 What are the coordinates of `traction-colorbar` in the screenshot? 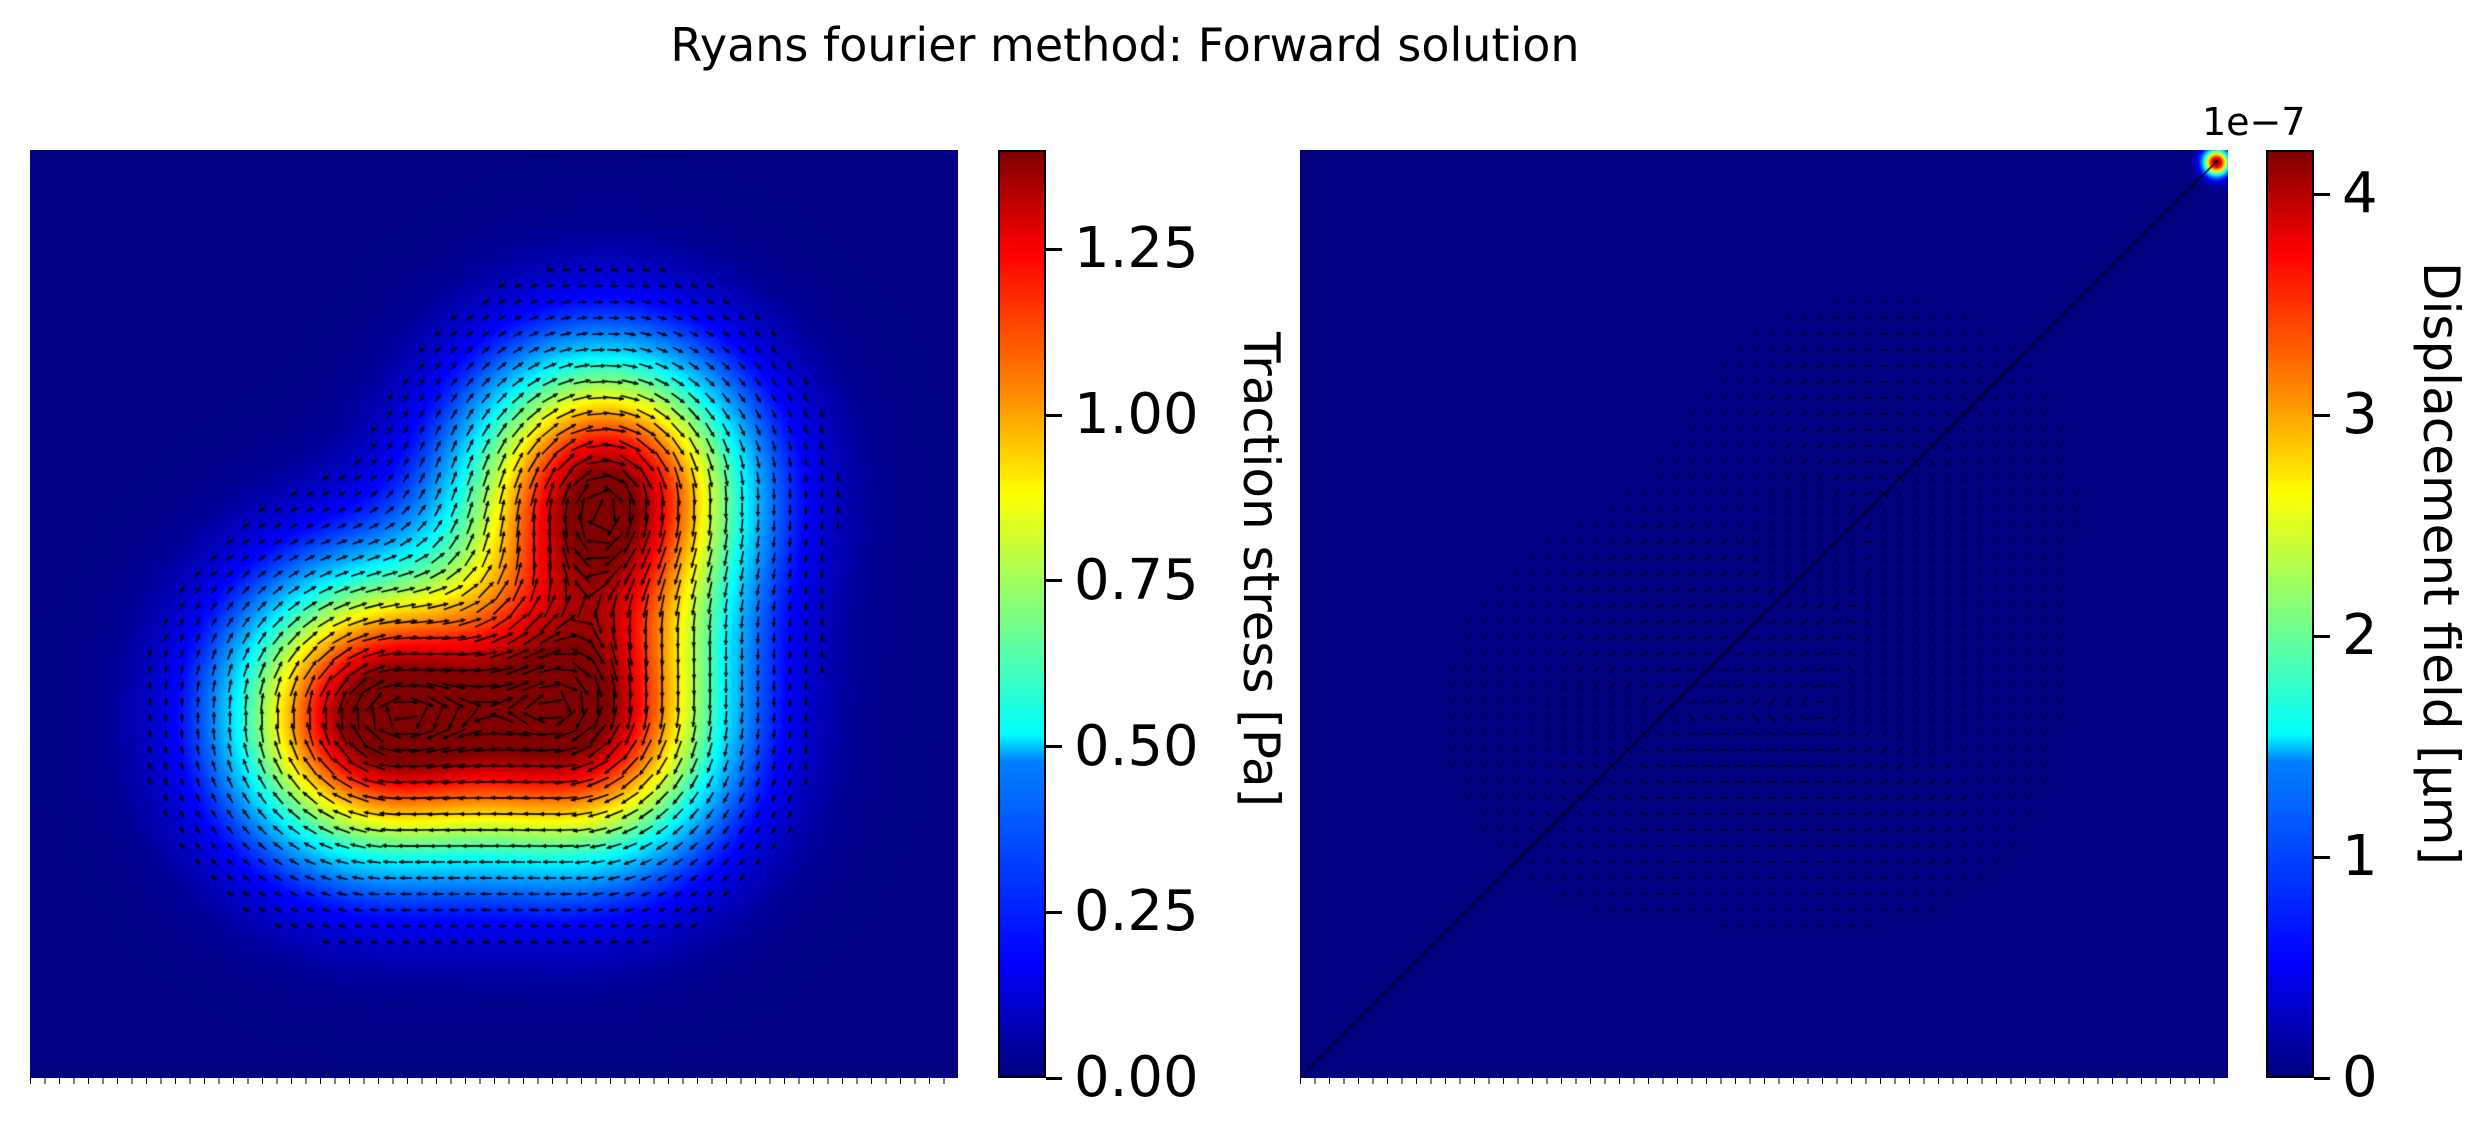 It's located at (1022, 614).